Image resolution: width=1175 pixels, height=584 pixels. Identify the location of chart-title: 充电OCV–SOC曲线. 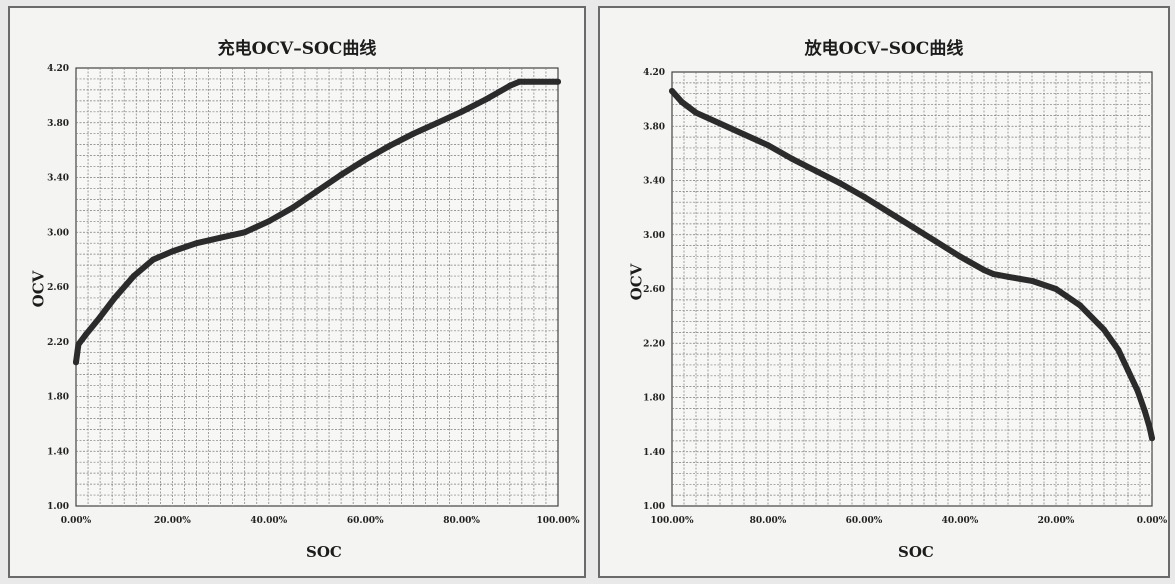
(297, 49).